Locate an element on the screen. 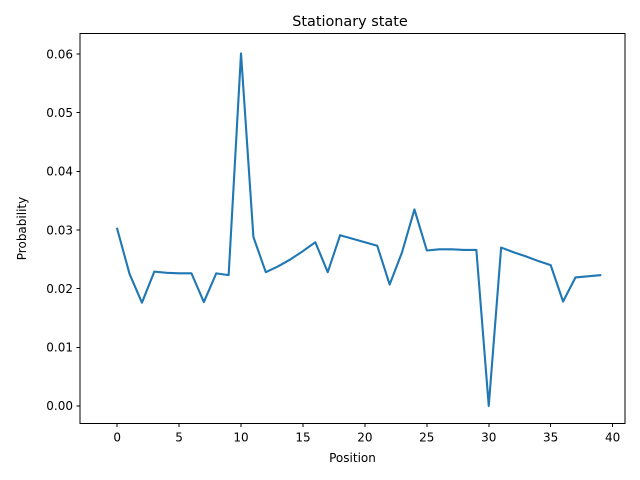  y-tick-label-6: 0.06 is located at coordinates (59, 54).